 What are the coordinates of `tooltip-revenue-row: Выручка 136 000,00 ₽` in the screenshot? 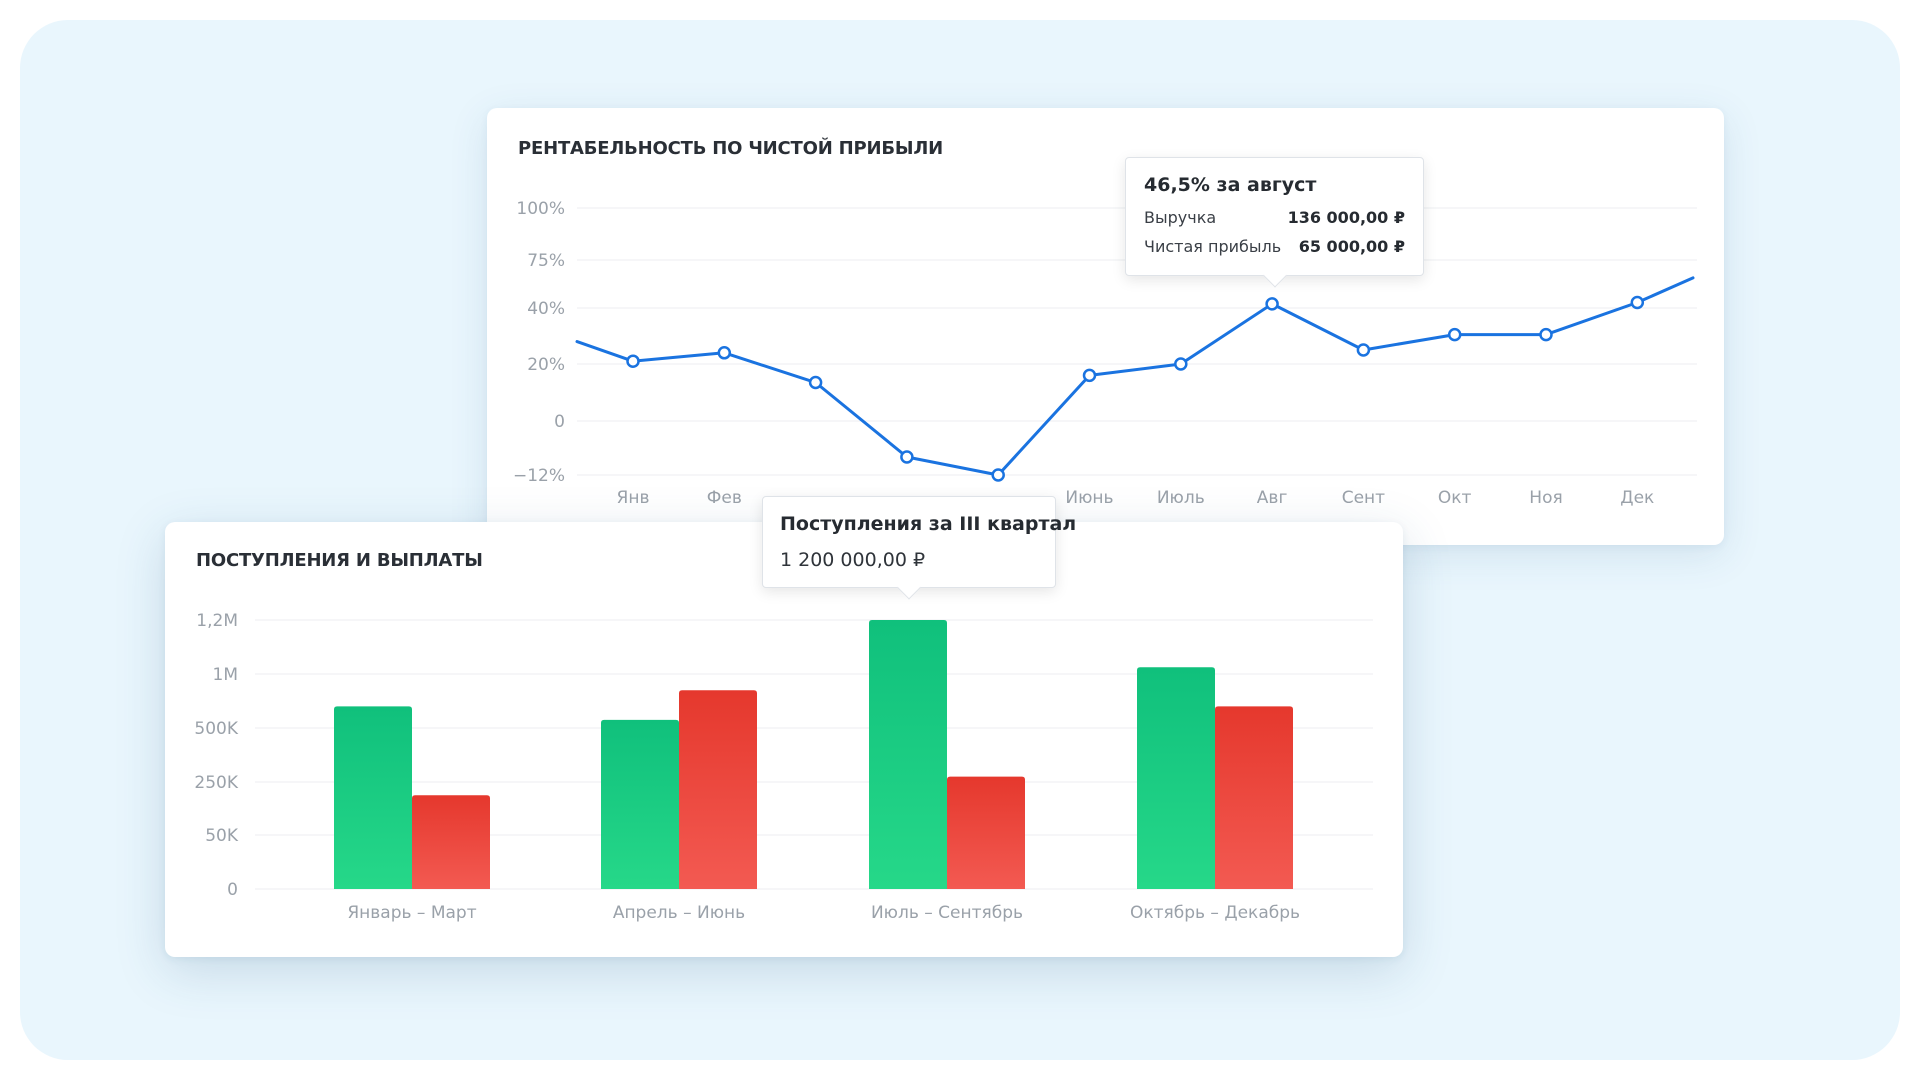 It's located at (1274, 217).